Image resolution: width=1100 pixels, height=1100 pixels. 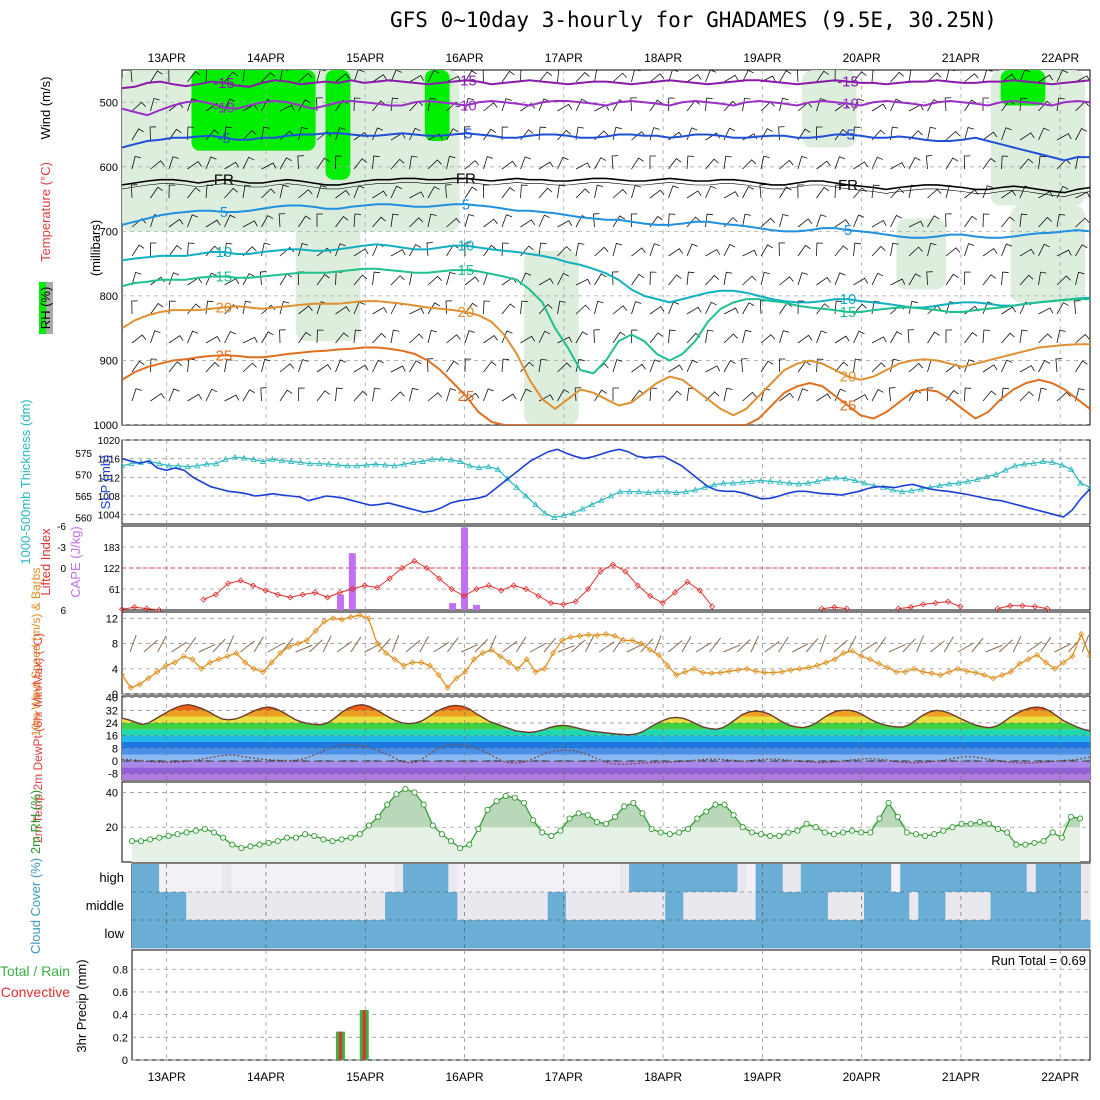 What do you see at coordinates (38, 738) in the screenshot?
I see `temp-axis-label: 2m Temp 2m DewPt (6hr Min/Max) (°C)` at bounding box center [38, 738].